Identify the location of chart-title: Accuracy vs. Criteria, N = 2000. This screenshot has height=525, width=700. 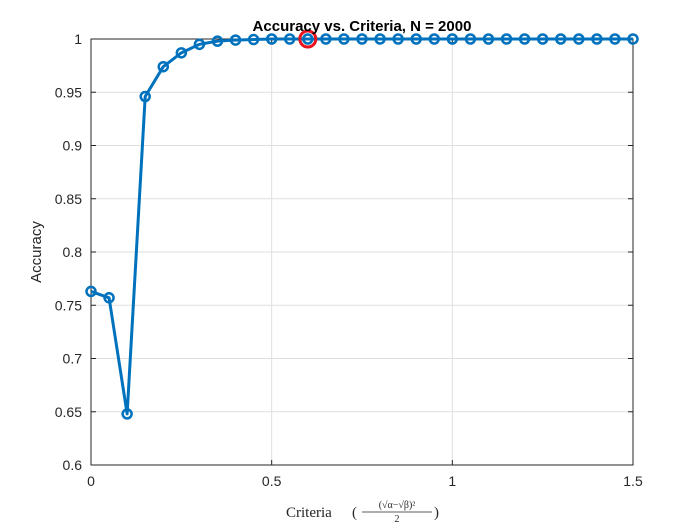
(362, 26).